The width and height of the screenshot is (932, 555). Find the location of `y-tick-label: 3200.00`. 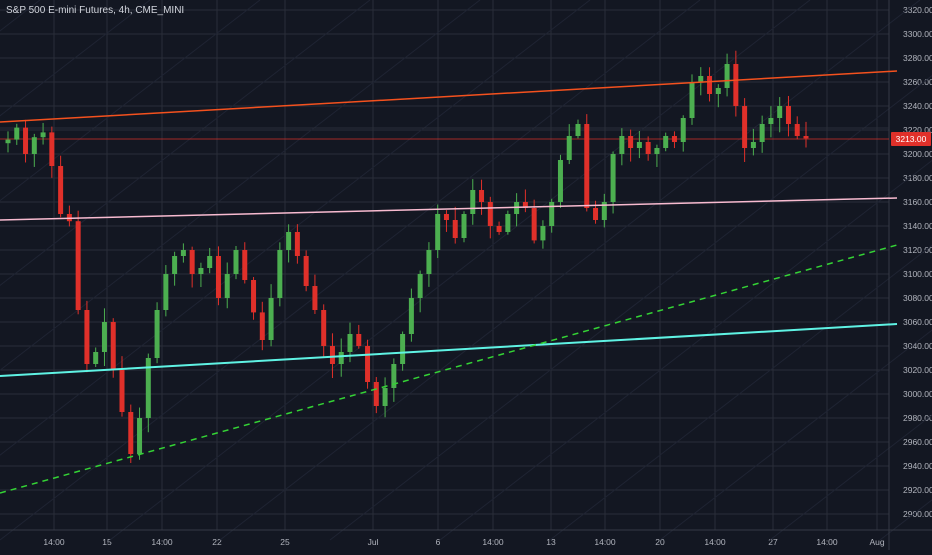

y-tick-label: 3200.00 is located at coordinates (917, 154).